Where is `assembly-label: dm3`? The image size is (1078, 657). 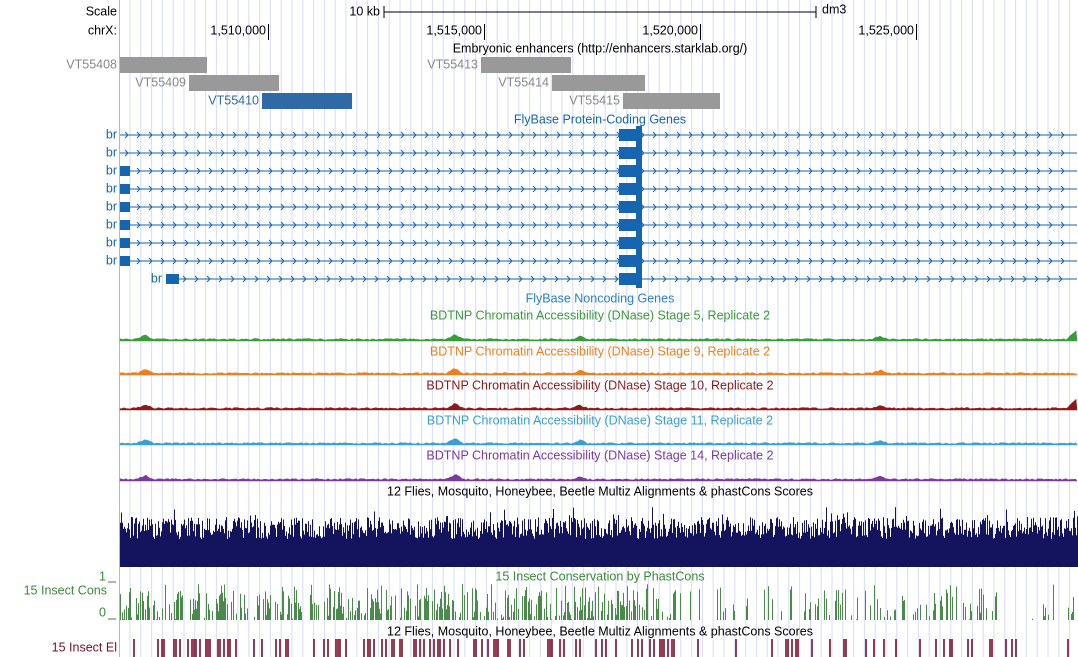
assembly-label: dm3 is located at coordinates (834, 9).